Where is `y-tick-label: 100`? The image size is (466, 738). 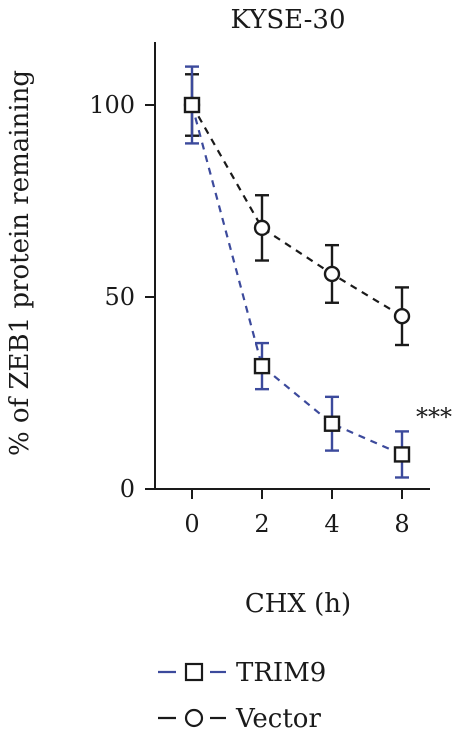
y-tick-label: 100 is located at coordinates (112, 105).